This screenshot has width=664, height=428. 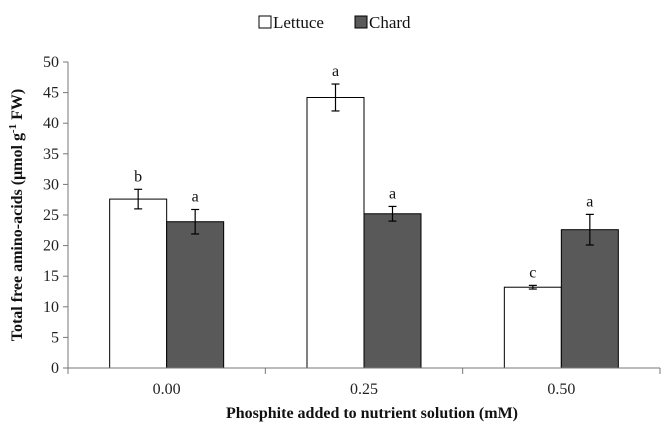 What do you see at coordinates (13, 128) in the screenshot?
I see `y-axis-title-sup: -1` at bounding box center [13, 128].